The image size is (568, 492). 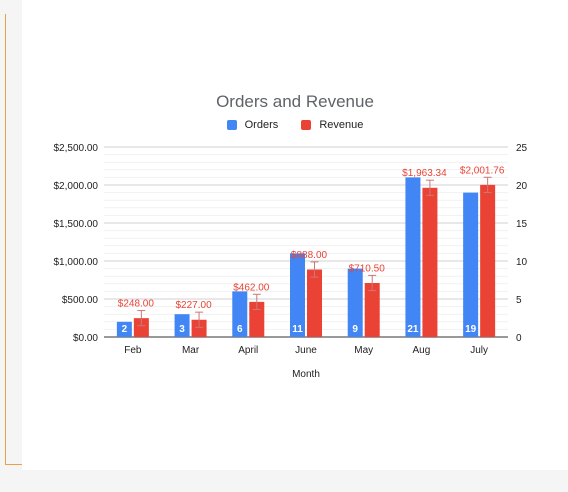 I want to click on x-tick-label: Aug, so click(x=422, y=350).